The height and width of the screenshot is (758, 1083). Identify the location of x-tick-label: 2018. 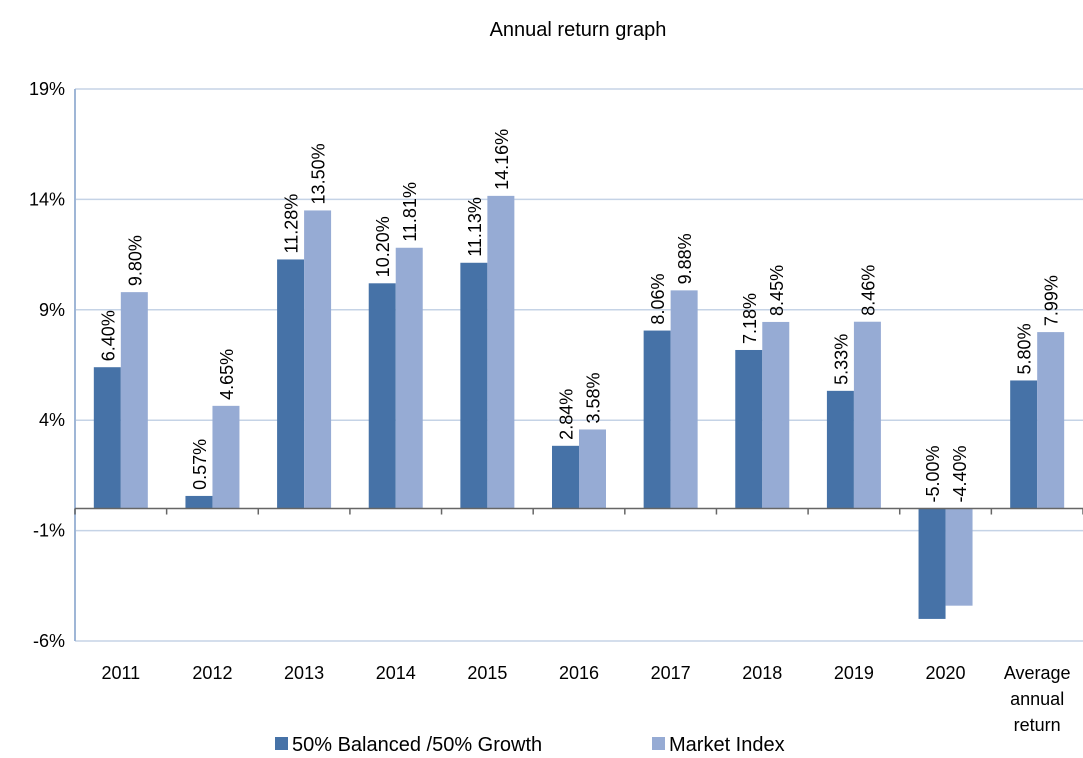
(762, 673).